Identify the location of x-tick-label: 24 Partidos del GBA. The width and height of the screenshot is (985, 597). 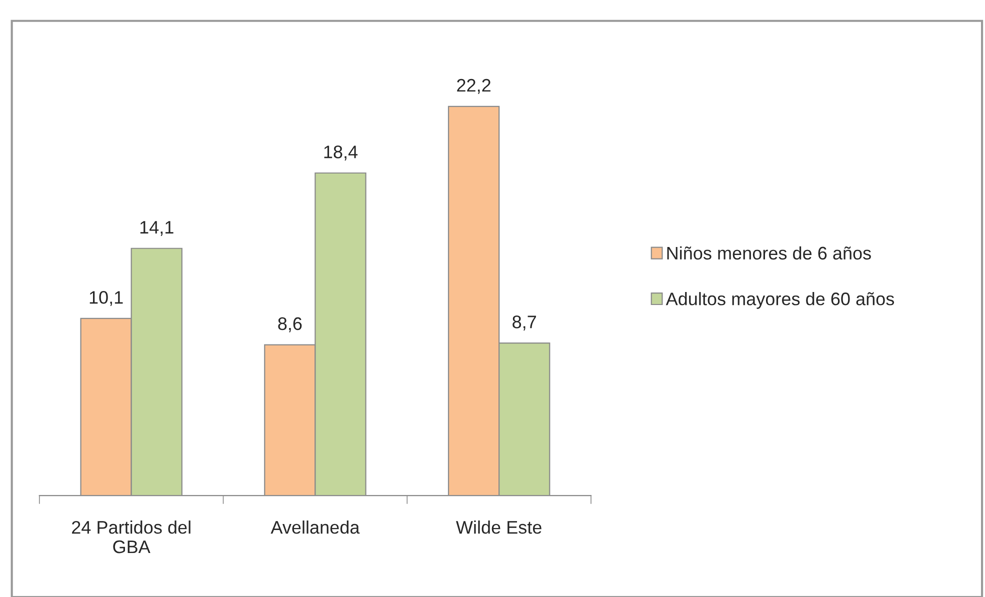
(131, 537).